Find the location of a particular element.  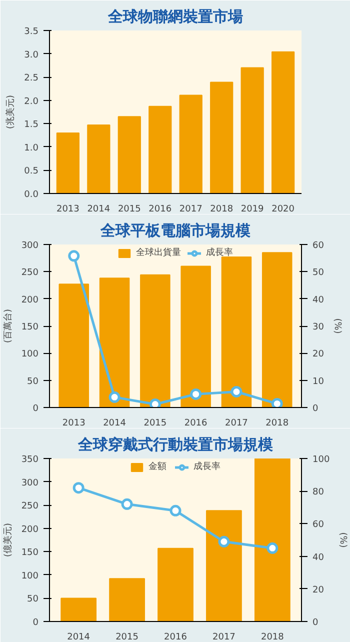

y-tick-label: 1.5 is located at coordinates (31, 125).